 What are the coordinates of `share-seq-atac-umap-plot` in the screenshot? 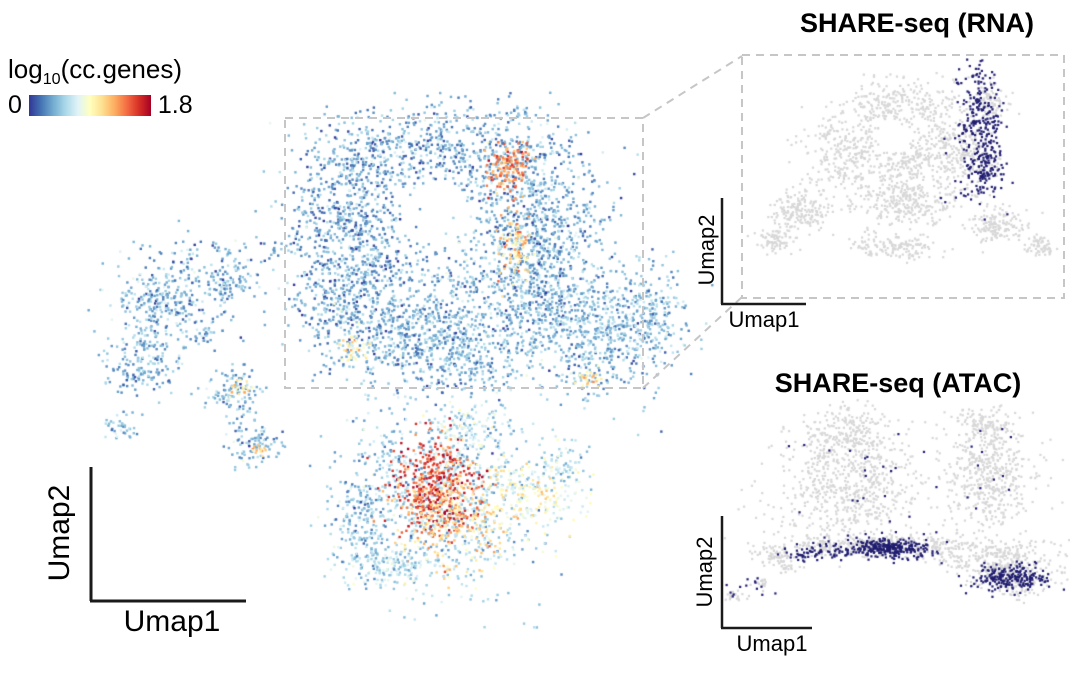 It's located at (894, 515).